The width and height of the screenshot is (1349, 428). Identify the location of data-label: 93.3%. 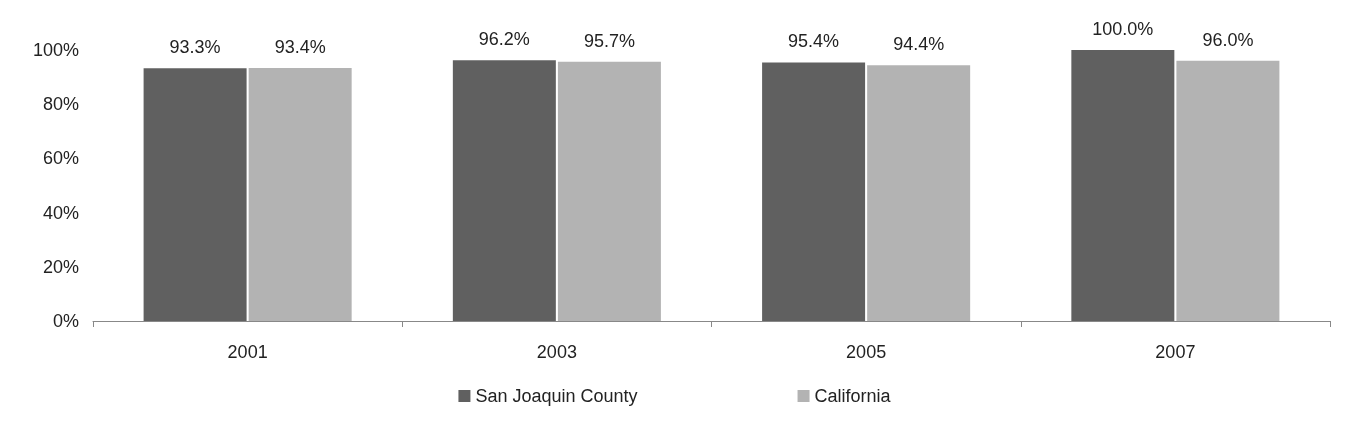
(195, 47).